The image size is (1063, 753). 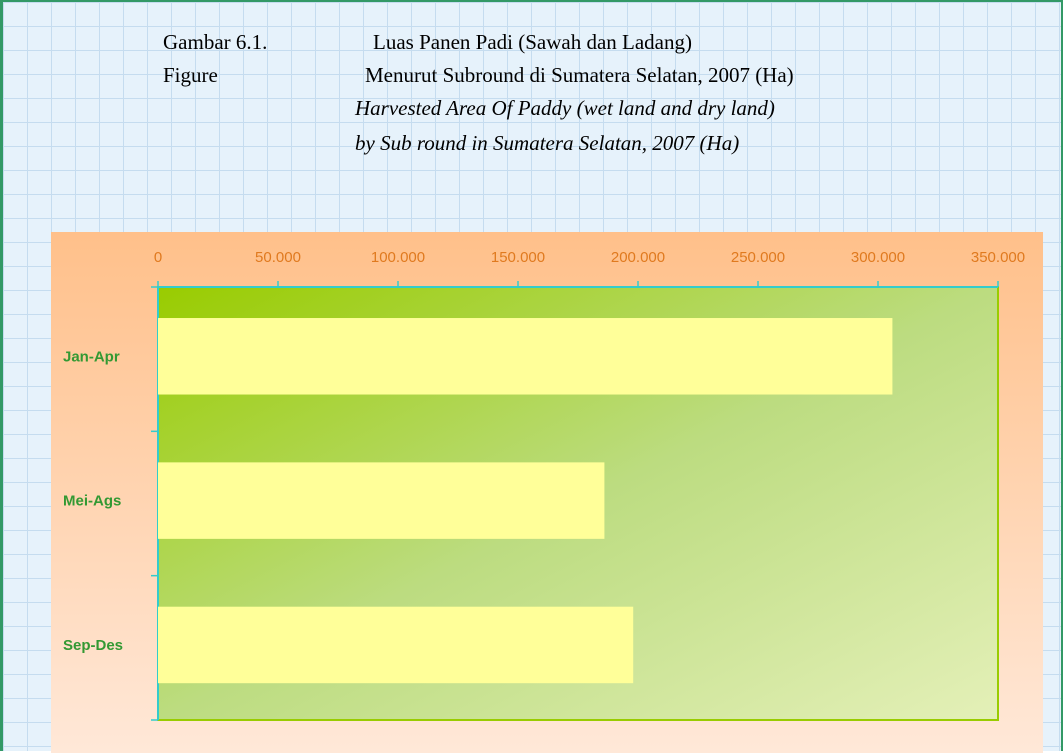 I want to click on x-tick-label: 50.000, so click(x=278, y=257).